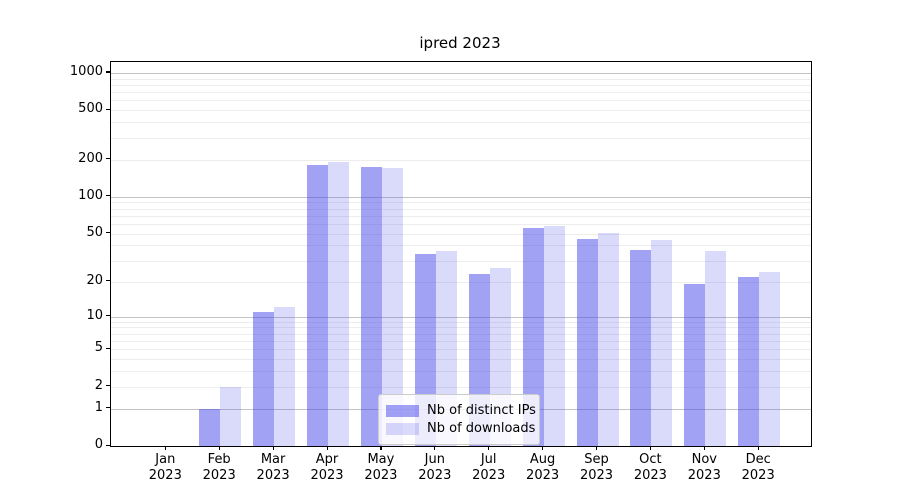 Image resolution: width=900 pixels, height=500 pixels. Describe the element at coordinates (285, 376) in the screenshot. I see `bar-mar-series1` at that location.